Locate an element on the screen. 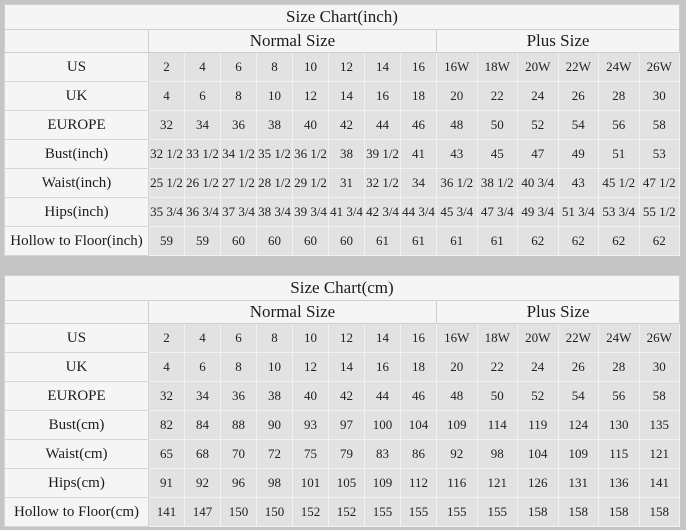 This screenshot has width=686, height=530. size-cell: 59 is located at coordinates (202, 241).